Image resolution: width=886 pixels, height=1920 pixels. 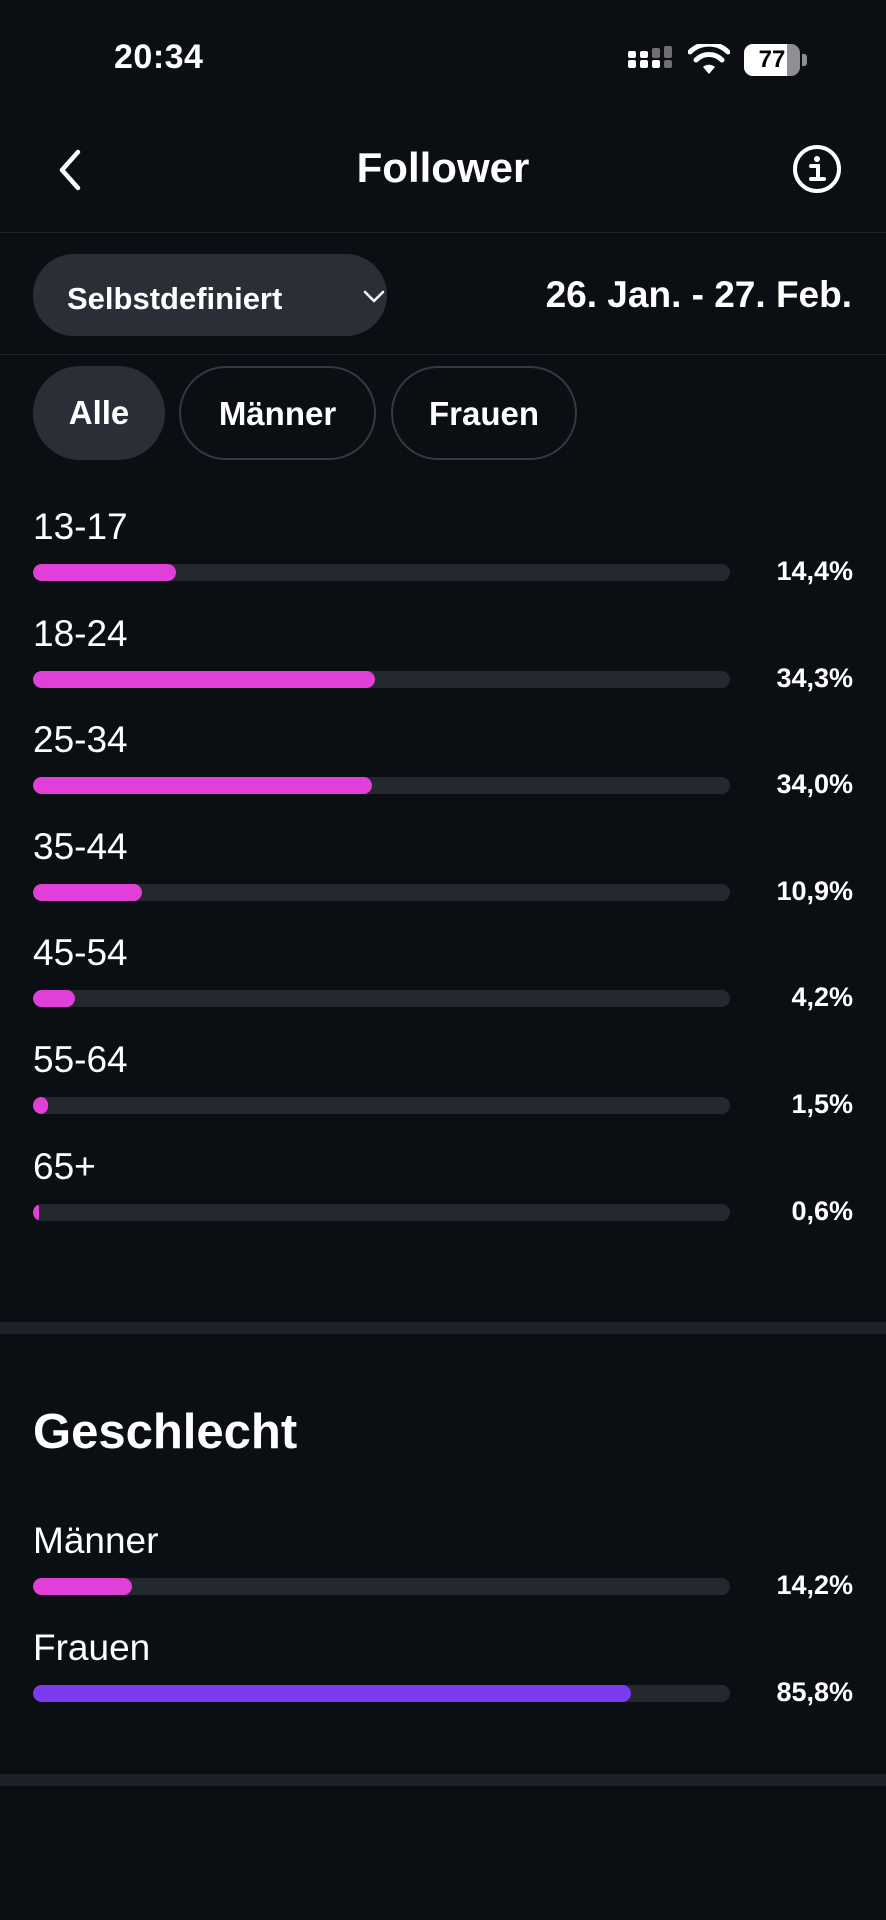 What do you see at coordinates (277, 413) in the screenshot?
I see `tab-maenner: Männer` at bounding box center [277, 413].